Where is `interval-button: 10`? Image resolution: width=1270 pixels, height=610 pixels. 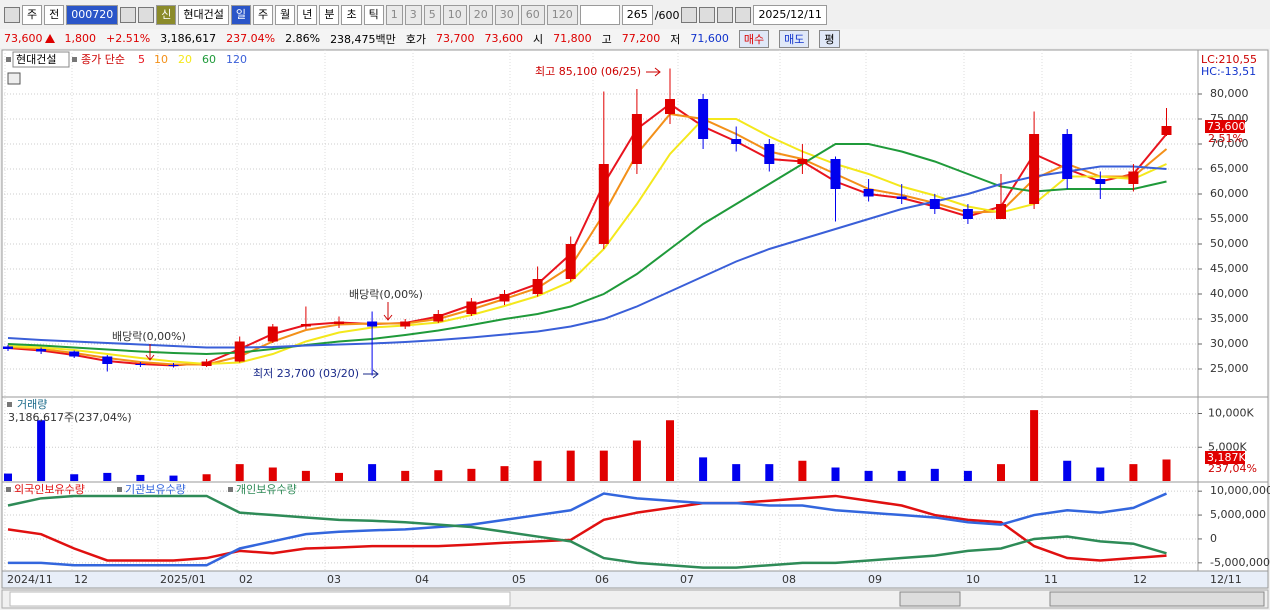 interval-button: 10 is located at coordinates (454, 15).